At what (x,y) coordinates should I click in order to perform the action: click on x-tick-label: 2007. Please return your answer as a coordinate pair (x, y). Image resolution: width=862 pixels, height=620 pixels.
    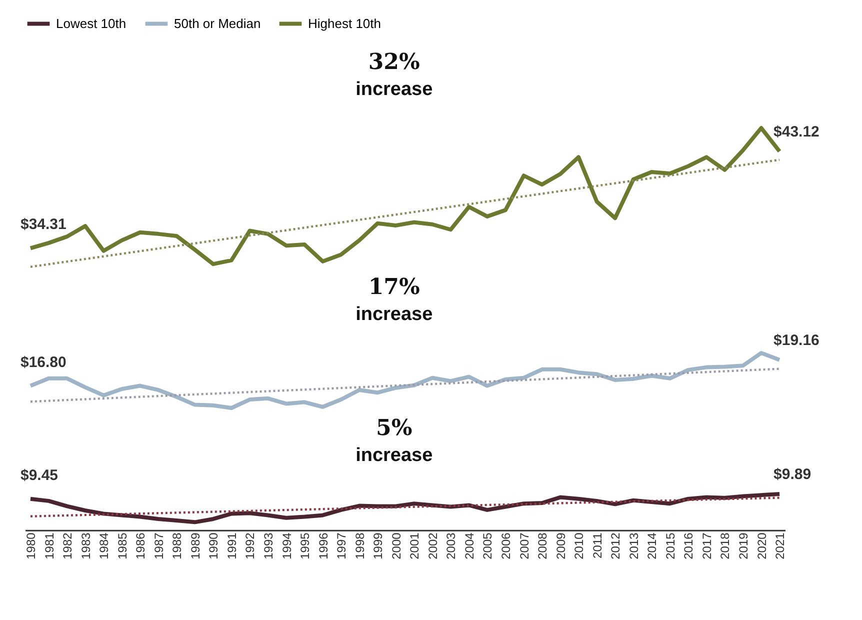
    Looking at the image, I should click on (524, 546).